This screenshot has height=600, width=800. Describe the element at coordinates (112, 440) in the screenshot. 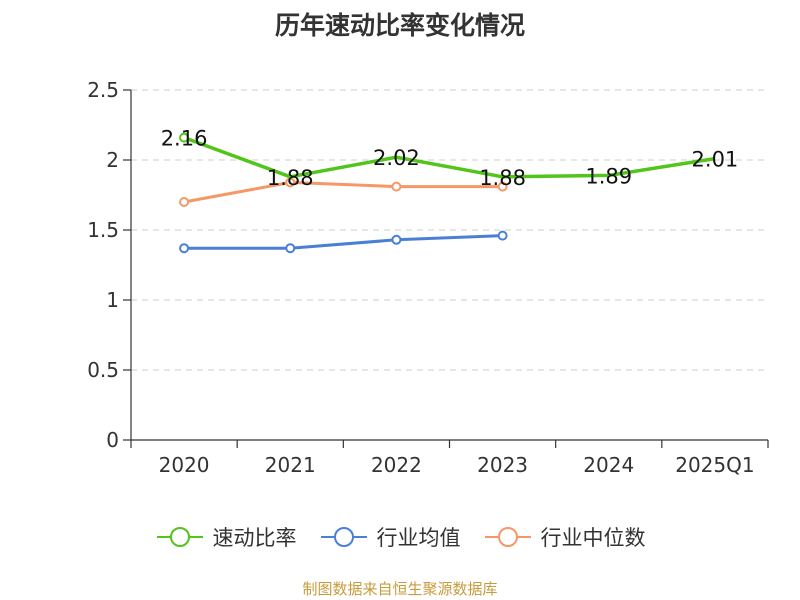

I see `y-tick-label: 0` at that location.